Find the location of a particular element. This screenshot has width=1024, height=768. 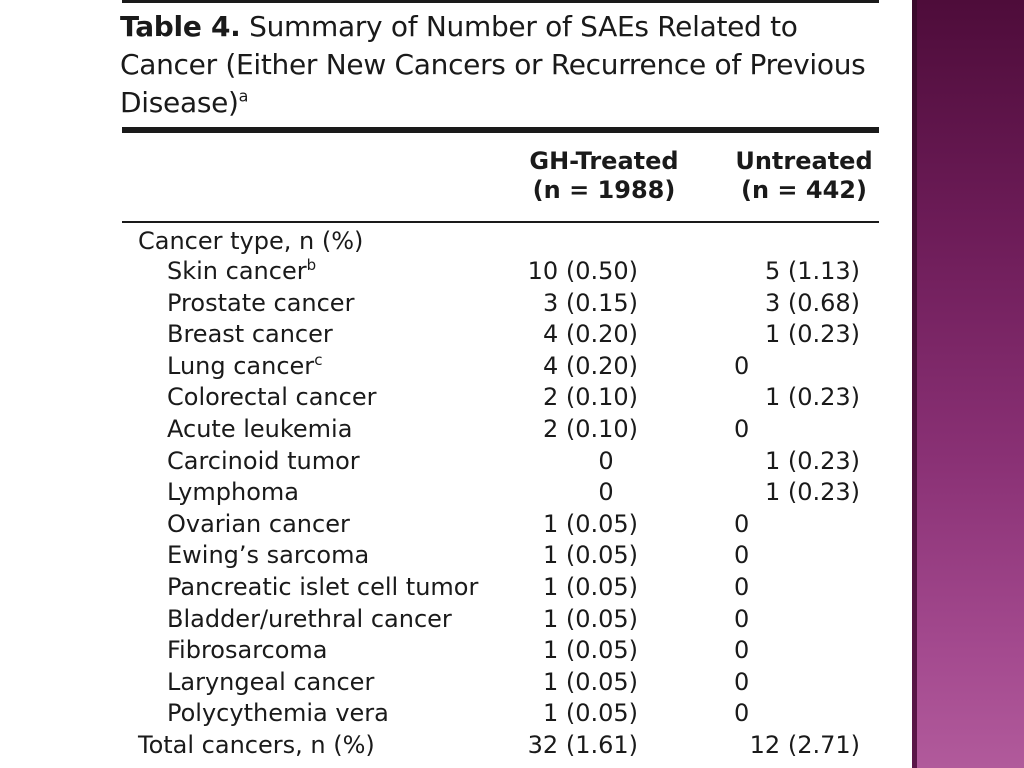

row-label: Lung cancerc is located at coordinates (244, 366).